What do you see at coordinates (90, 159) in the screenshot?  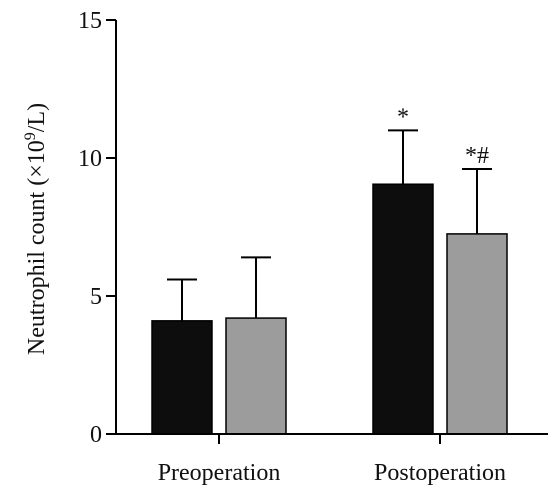 I see `y-tick-label-10: 10` at bounding box center [90, 159].